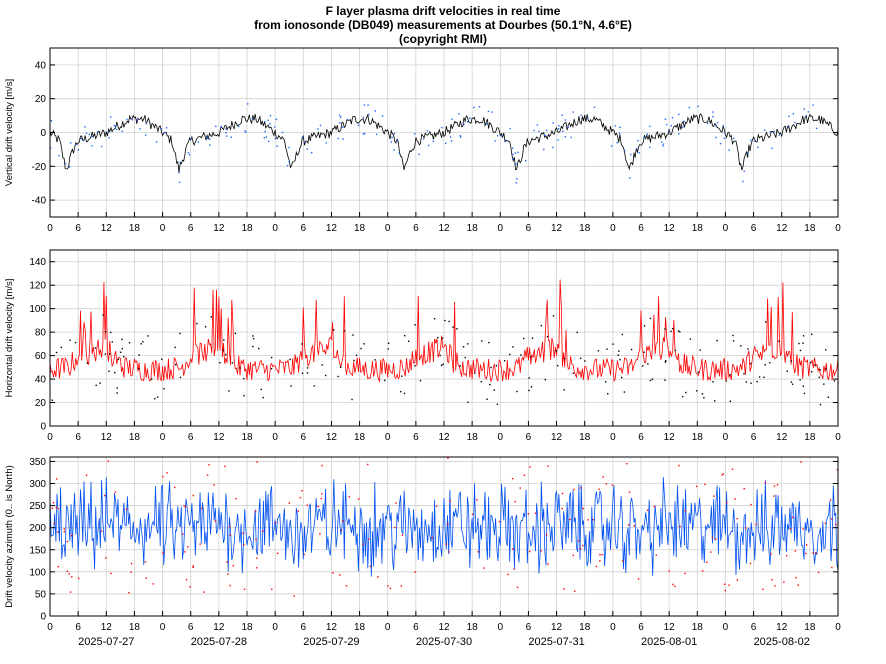 The width and height of the screenshot is (886, 664). What do you see at coordinates (37, 484) in the screenshot?
I see `y-tick-label: 300` at bounding box center [37, 484].